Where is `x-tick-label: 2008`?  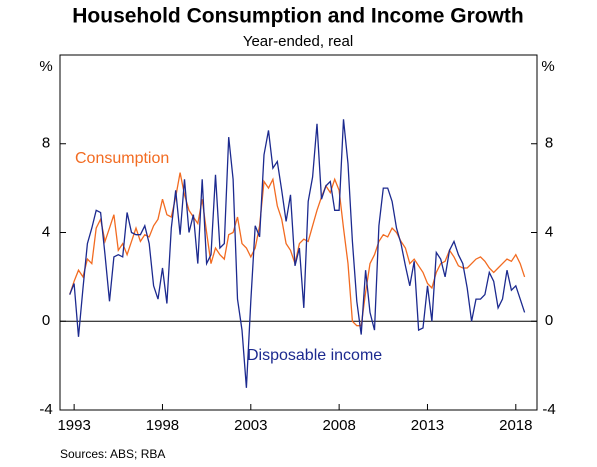 x-tick-label: 2008 is located at coordinates (338, 425).